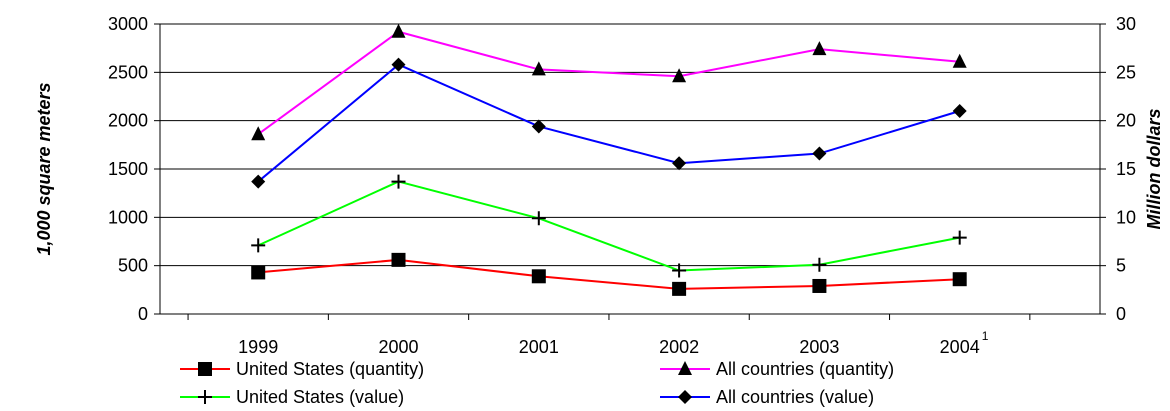 The image size is (1170, 411). What do you see at coordinates (1126, 169) in the screenshot?
I see `right-tick-label: 15` at bounding box center [1126, 169].